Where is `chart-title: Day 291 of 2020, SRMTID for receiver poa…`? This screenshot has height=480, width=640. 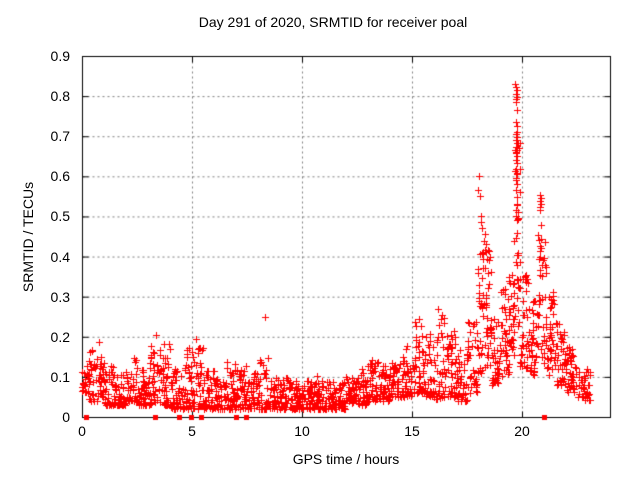
chart-title: Day 291 of 2020, SRMTID for receiver poa… is located at coordinates (333, 22).